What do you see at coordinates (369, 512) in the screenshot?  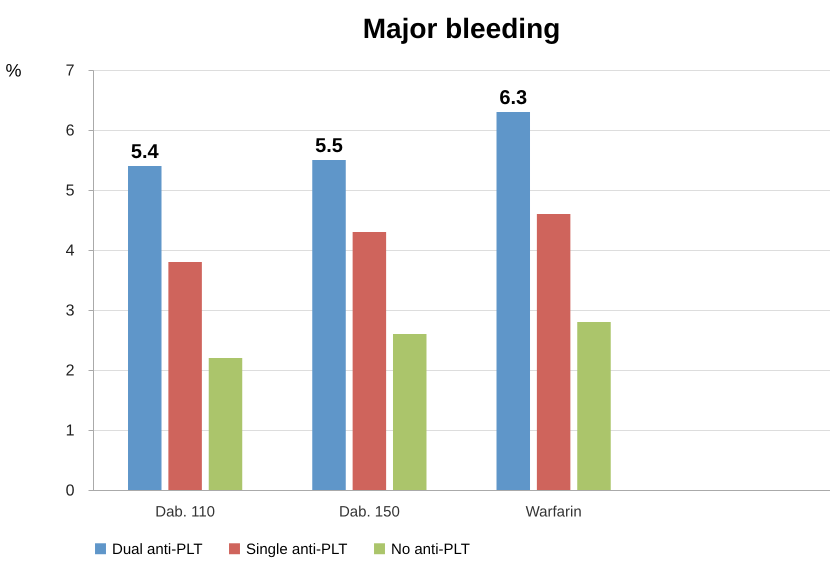 I see `x-tick-label: Dab. 150` at bounding box center [369, 512].